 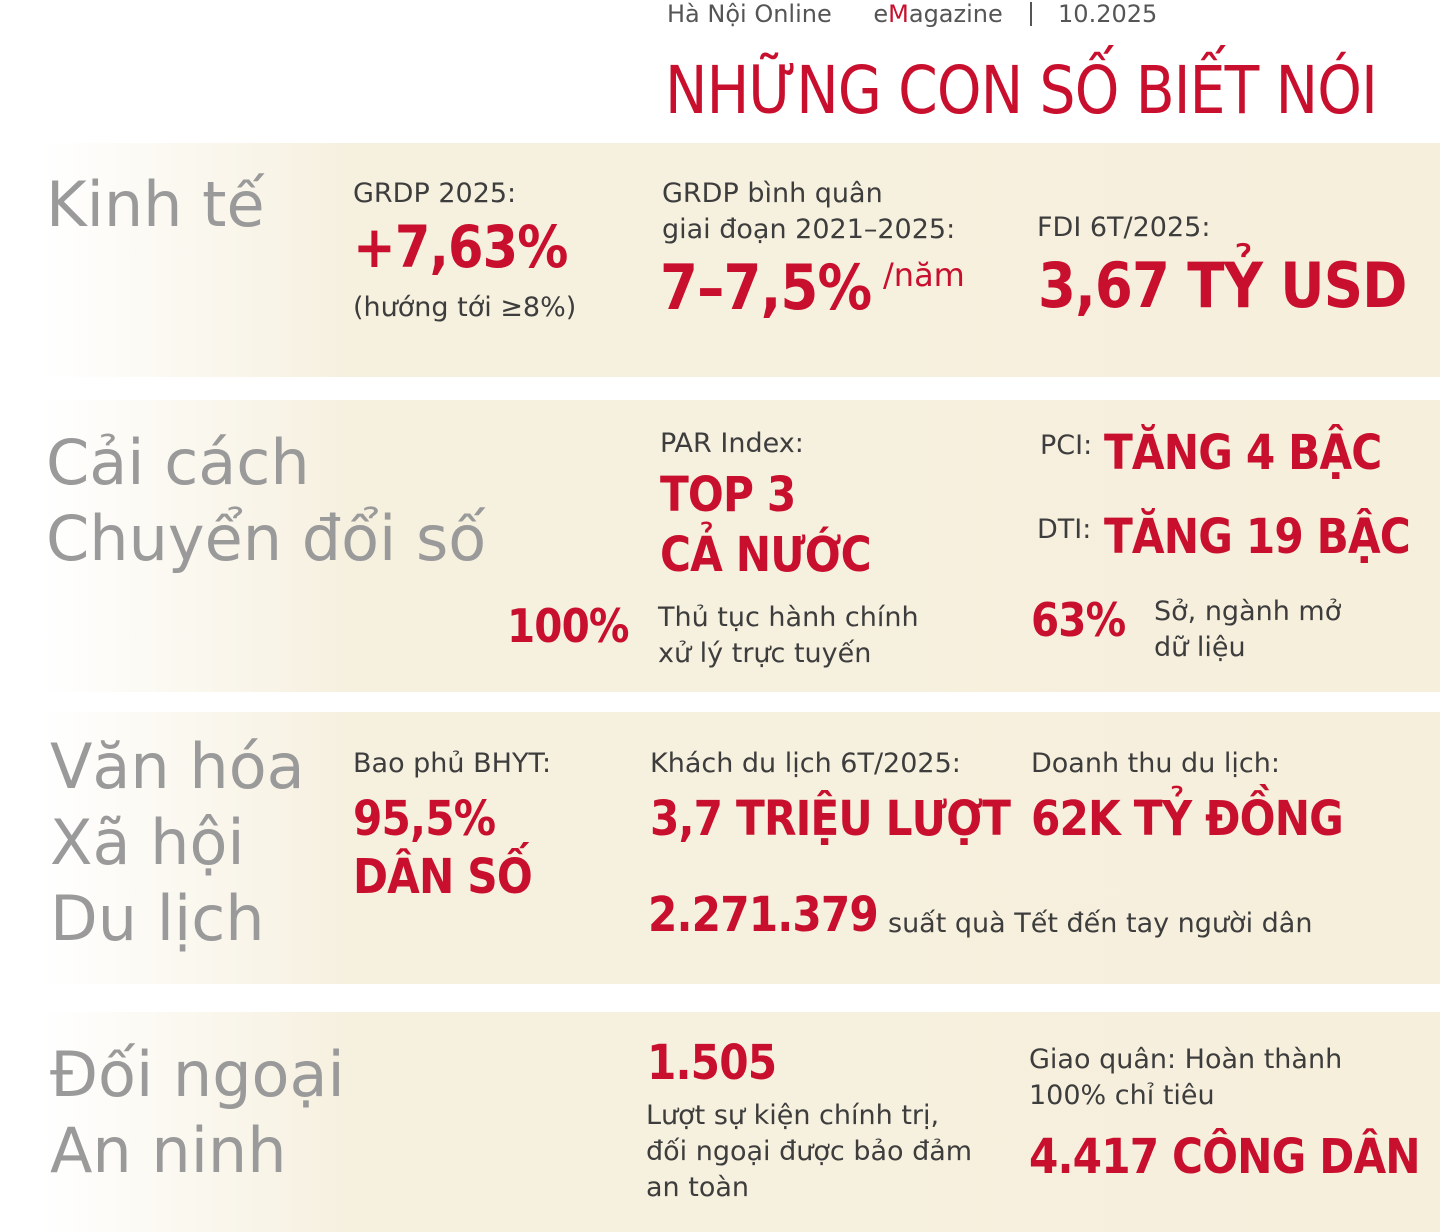 I want to click on fdi-label: FDI 6T/2025:, so click(x=1124, y=227).